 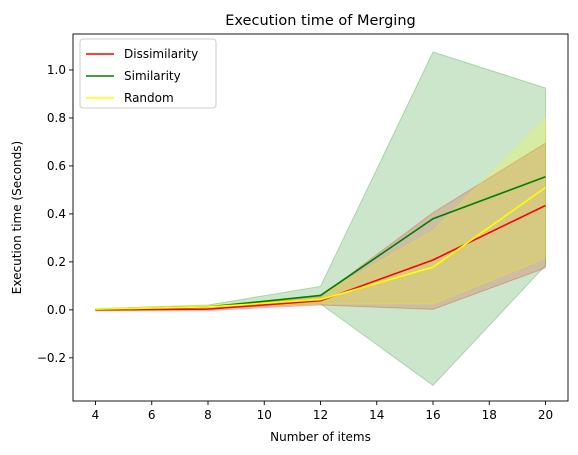 What do you see at coordinates (320, 415) in the screenshot?
I see `x-tick-label: 12` at bounding box center [320, 415].